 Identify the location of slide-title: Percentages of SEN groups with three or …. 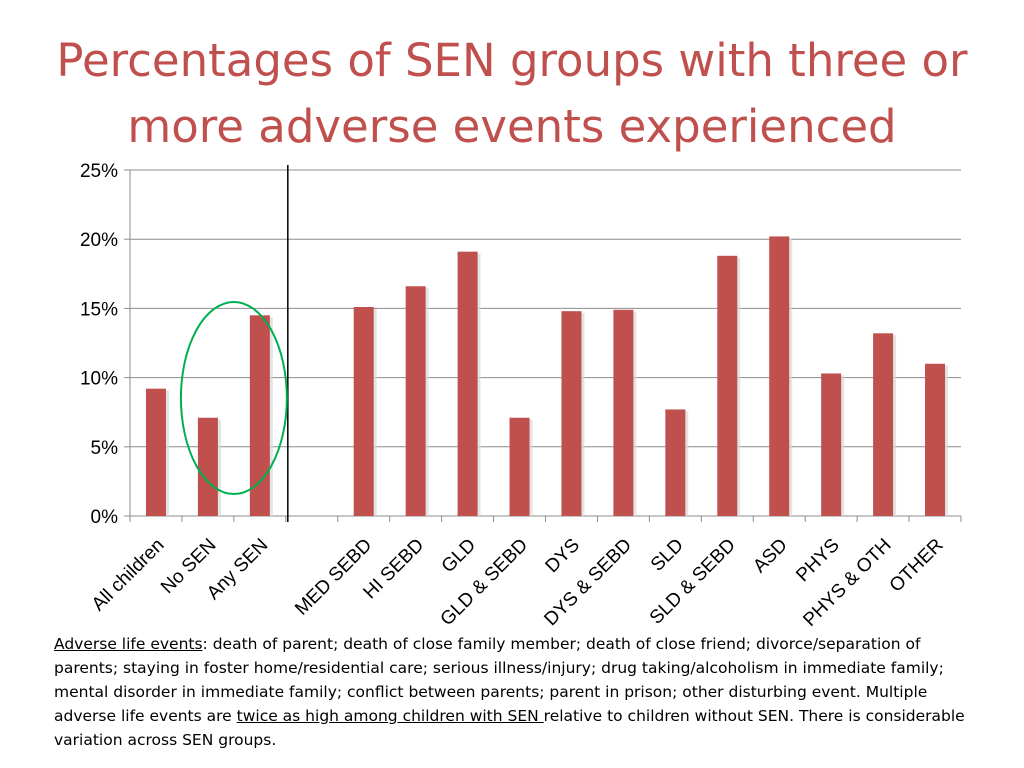
(512, 93).